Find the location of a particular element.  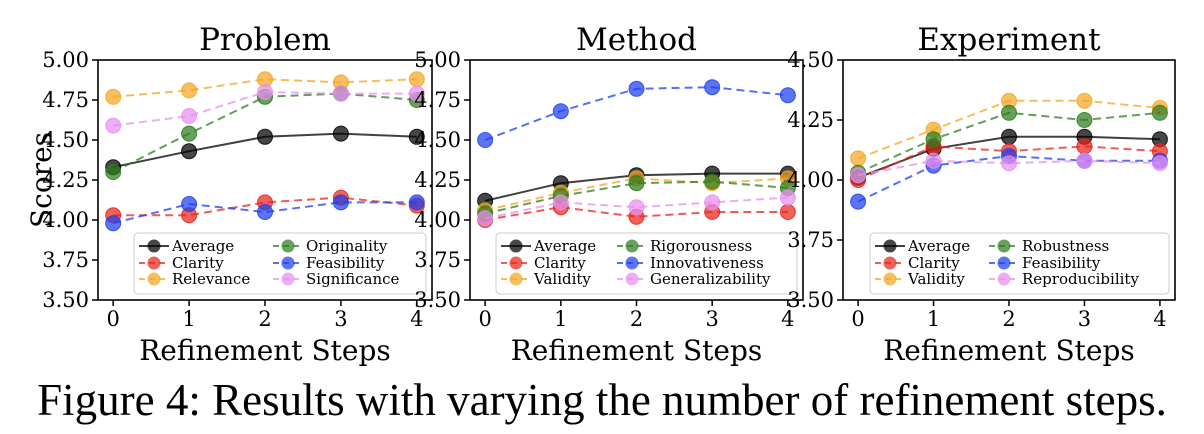

x-axis-label: Refinement Steps is located at coordinates (265, 350).